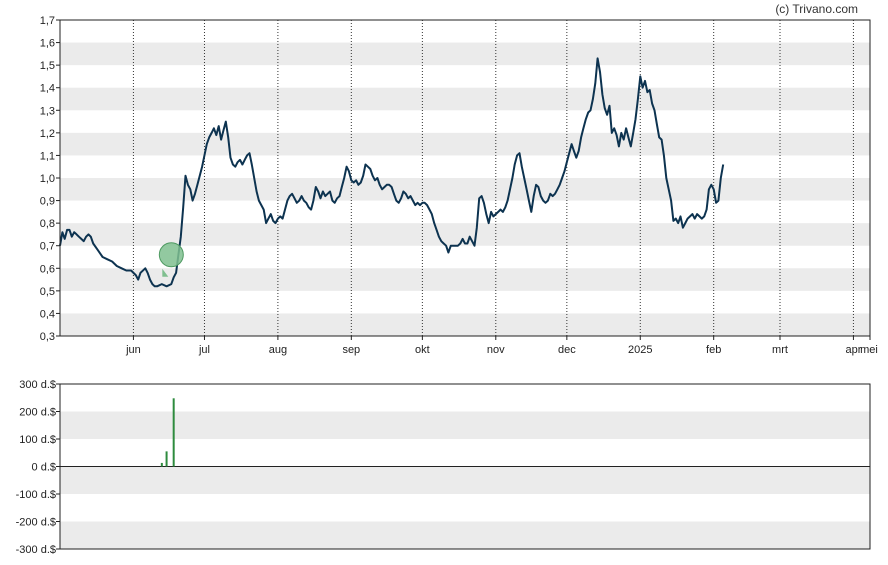 This screenshot has height=565, width=888. Describe the element at coordinates (47, 111) in the screenshot. I see `price-y-tick-label: 1,3` at that location.